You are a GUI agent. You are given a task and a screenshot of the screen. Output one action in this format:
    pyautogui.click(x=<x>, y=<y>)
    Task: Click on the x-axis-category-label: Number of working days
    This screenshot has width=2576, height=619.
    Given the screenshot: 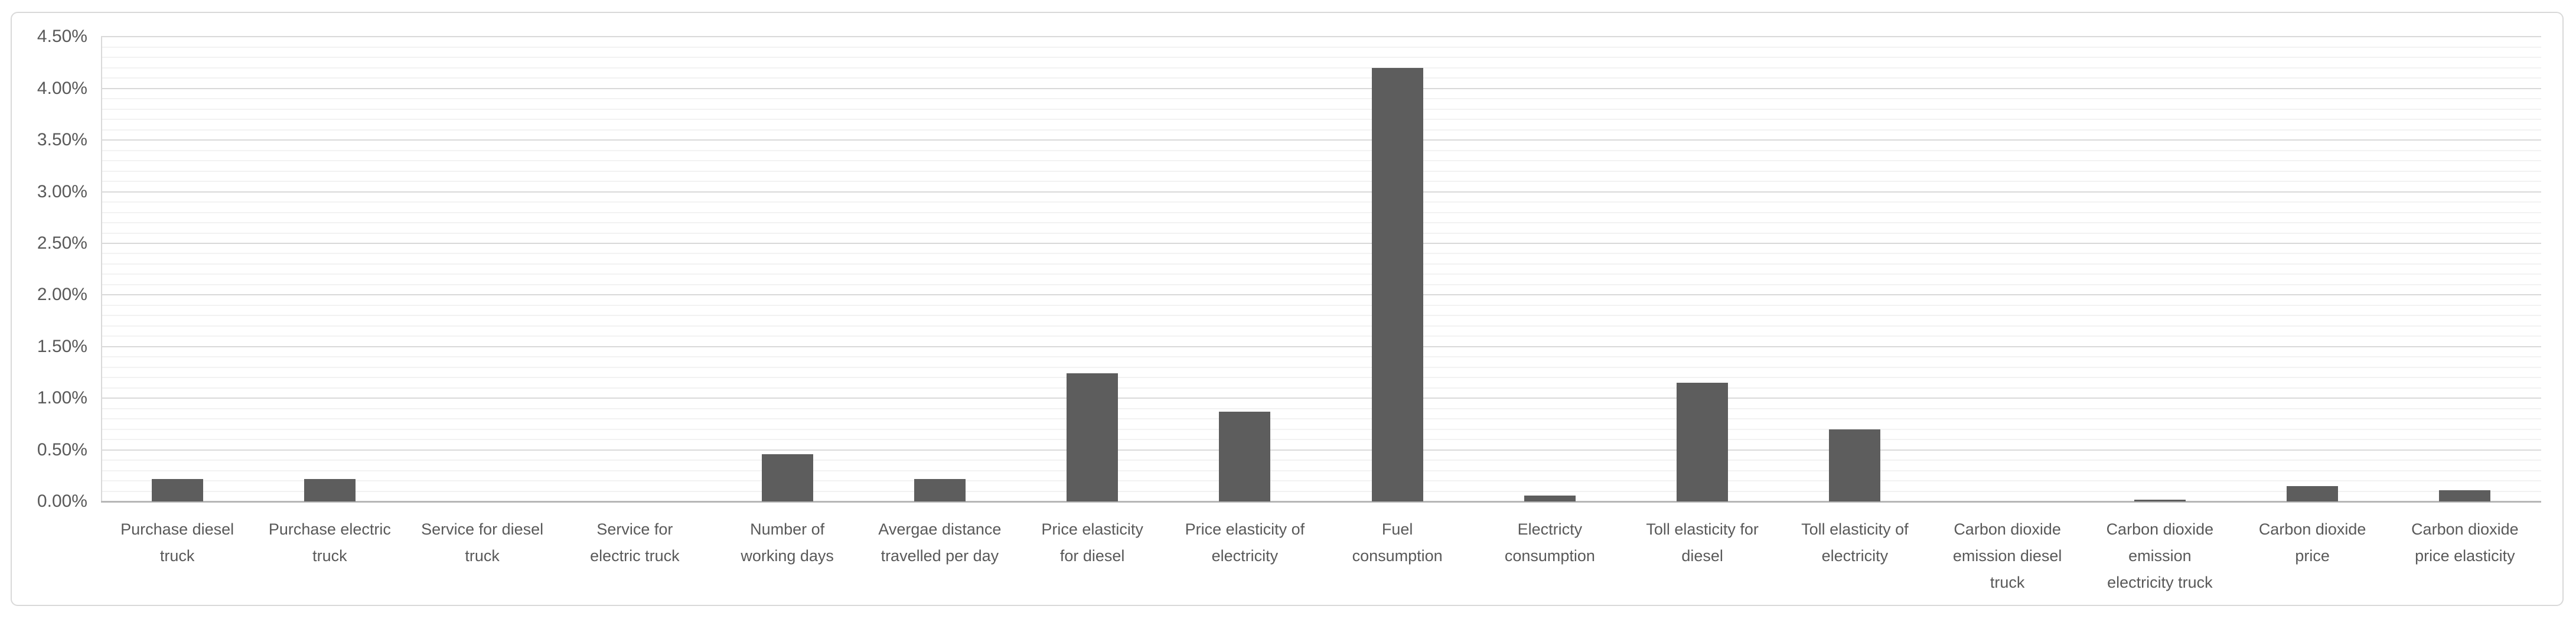 What is the action you would take?
    pyautogui.click(x=787, y=542)
    